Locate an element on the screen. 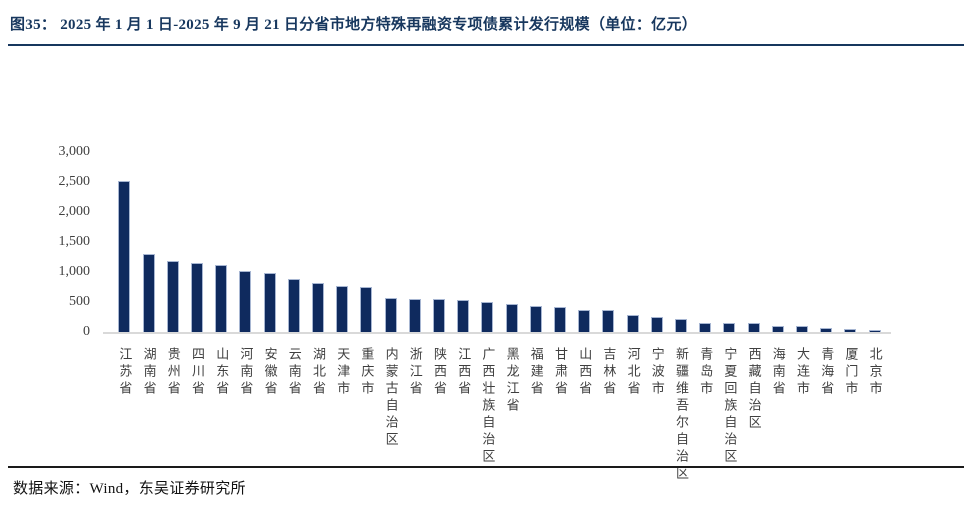 The height and width of the screenshot is (512, 972). x-axis-label: 山东省 is located at coordinates (222, 372).